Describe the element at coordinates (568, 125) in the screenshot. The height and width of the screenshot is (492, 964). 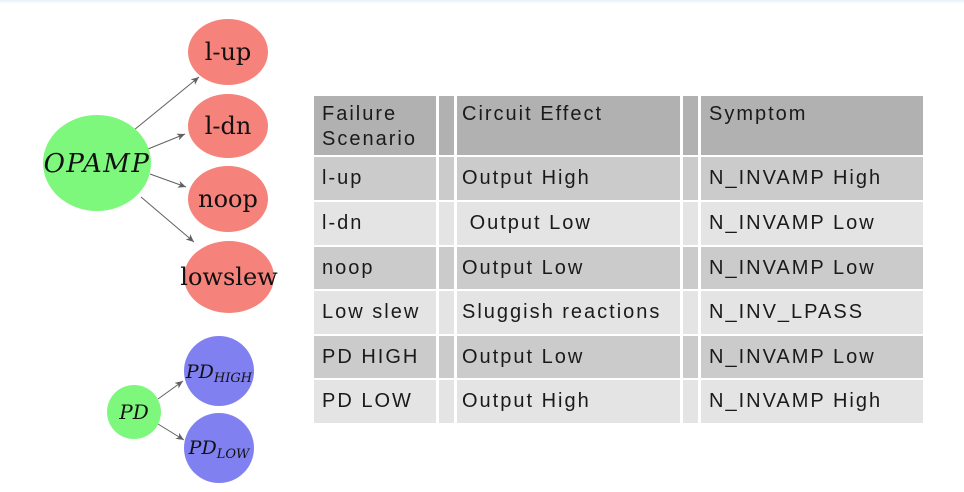
I see `header-cell-circuit-effect: Circuit Effect` at that location.